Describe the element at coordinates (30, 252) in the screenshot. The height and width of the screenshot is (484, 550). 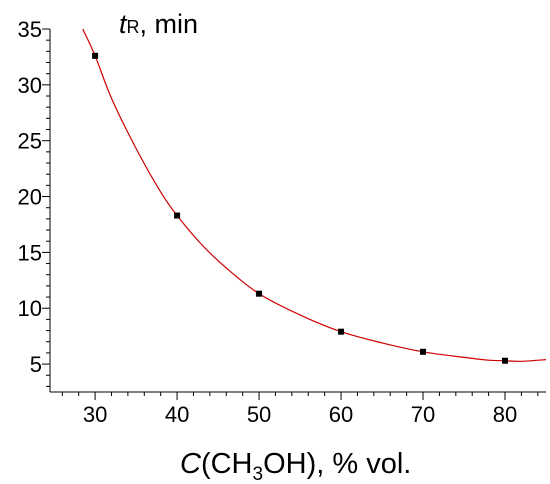
I see `y-tick-label: 15` at that location.